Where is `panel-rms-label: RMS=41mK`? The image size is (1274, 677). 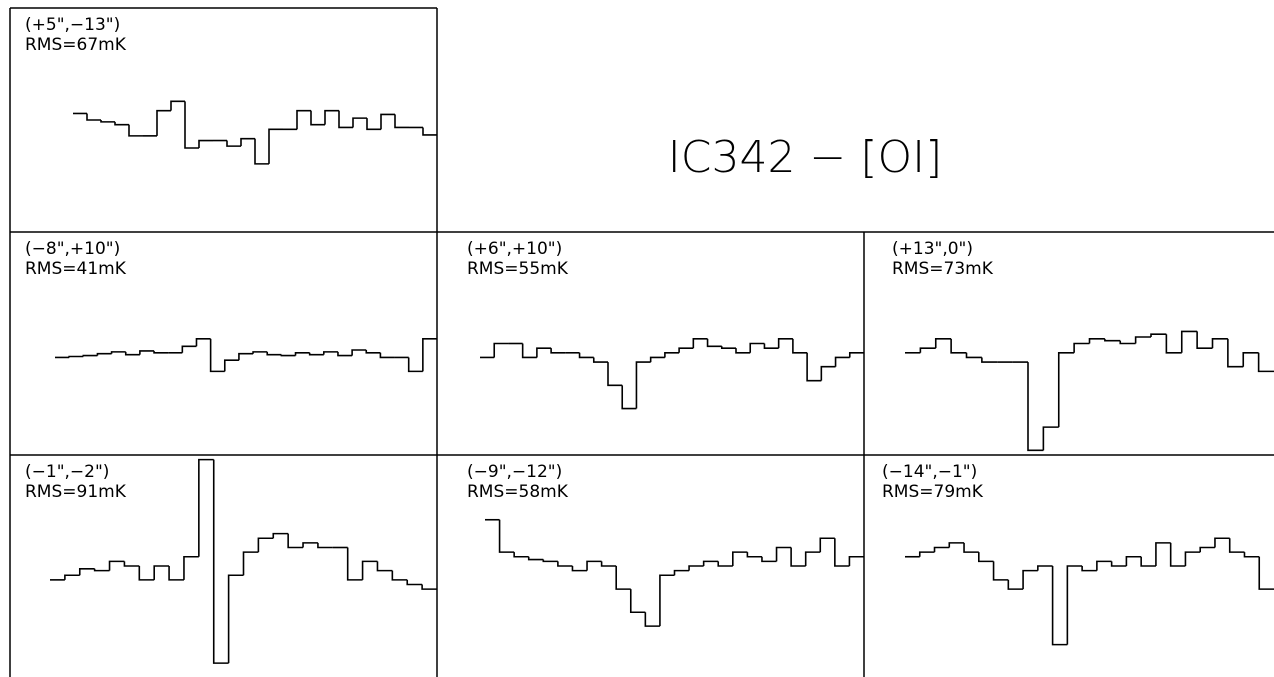
panel-rms-label: RMS=41mK is located at coordinates (76, 269).